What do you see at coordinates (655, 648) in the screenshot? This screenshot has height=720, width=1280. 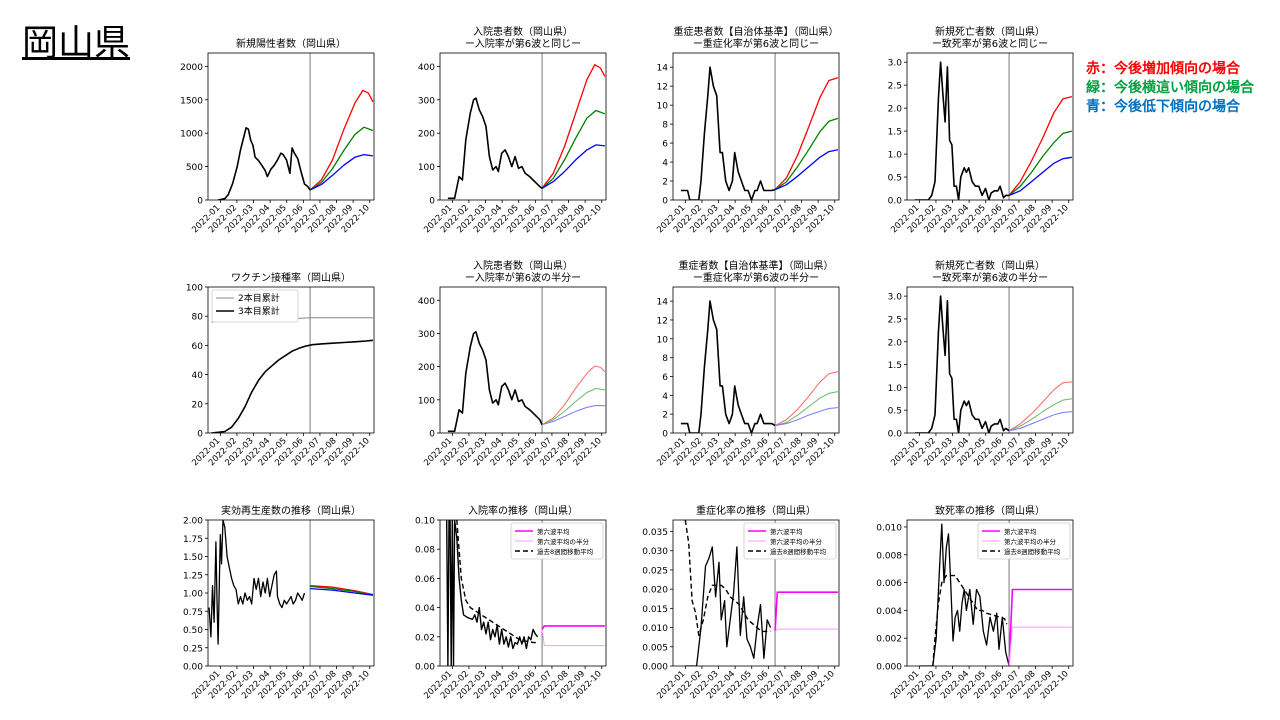 I see `y-tick-label: 0.005` at bounding box center [655, 648].